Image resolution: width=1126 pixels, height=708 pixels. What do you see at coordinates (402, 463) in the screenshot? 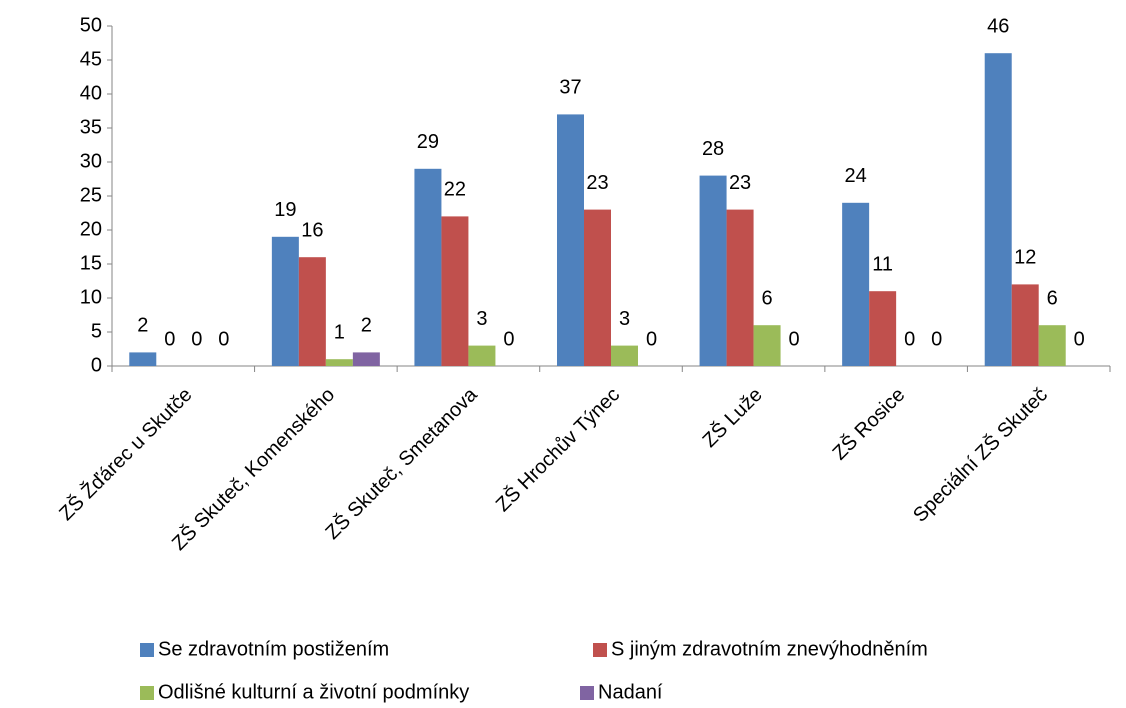
I see `x-tick-label: ZŠ Skuteč, Smetanova` at bounding box center [402, 463].